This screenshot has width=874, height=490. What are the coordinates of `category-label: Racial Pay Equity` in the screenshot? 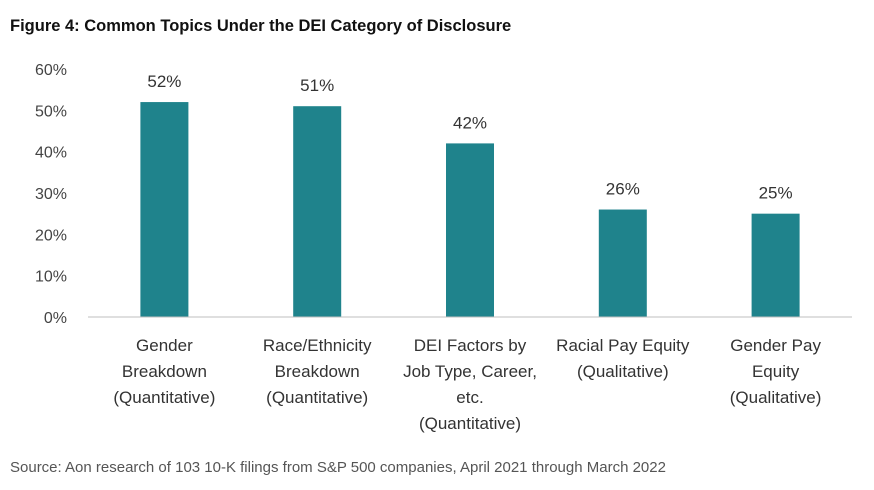 It's located at (623, 345).